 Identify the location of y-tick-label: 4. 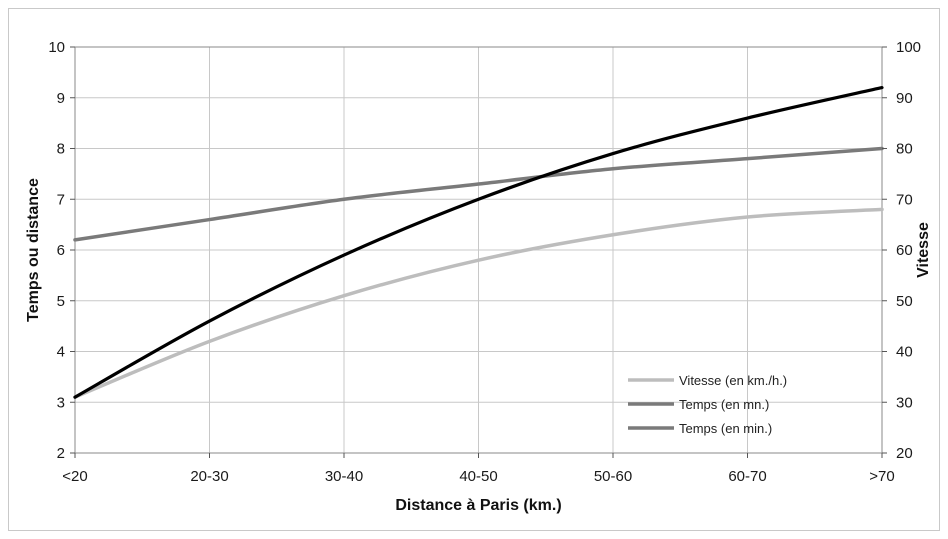
(61, 352).